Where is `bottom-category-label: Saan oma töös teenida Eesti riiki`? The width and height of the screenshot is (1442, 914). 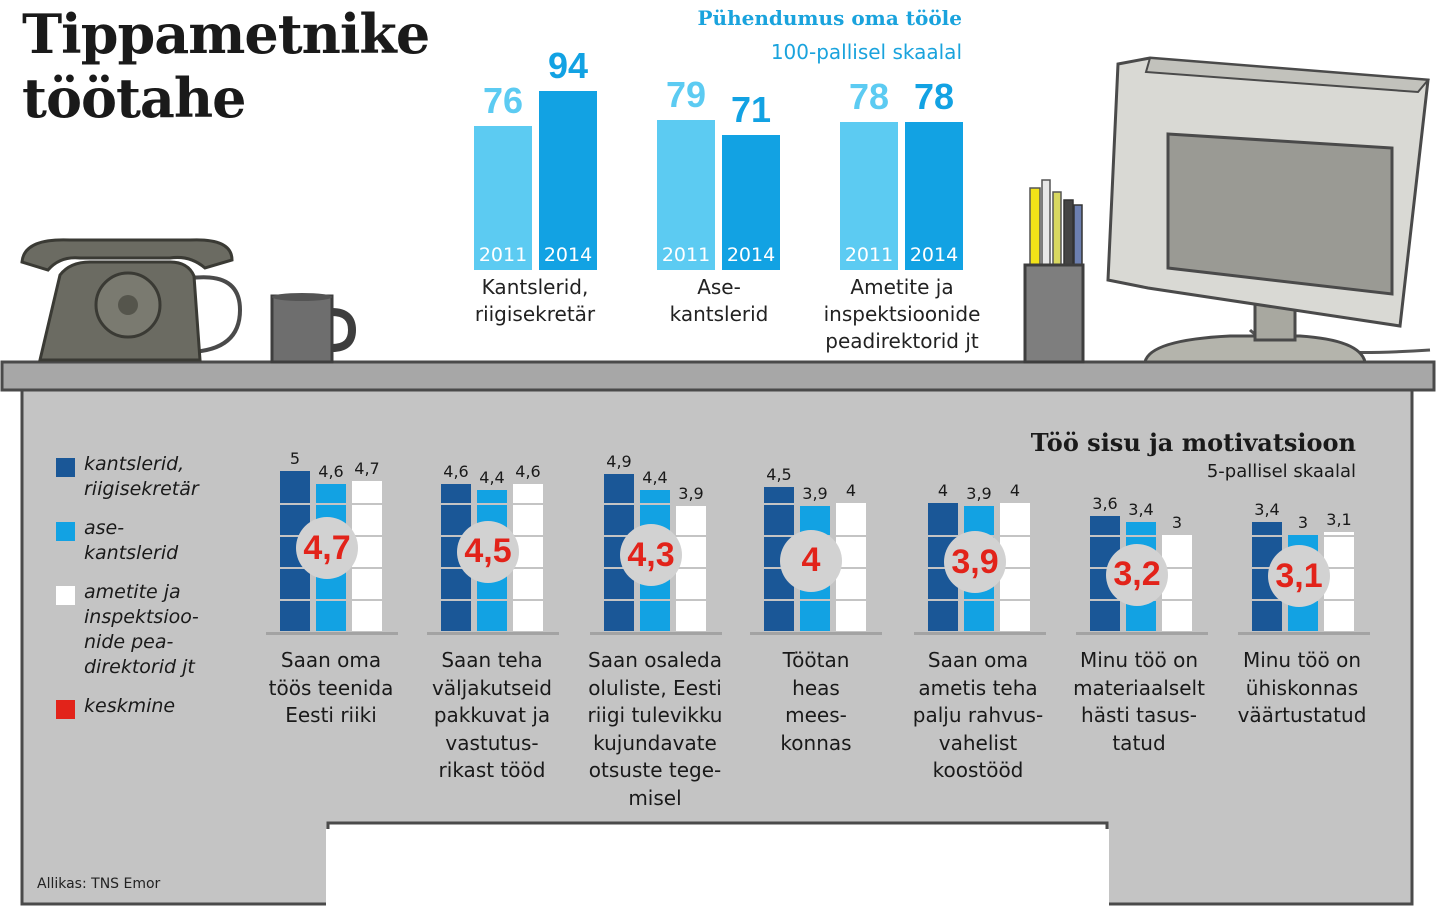 bottom-category-label: Saan oma töös teenida Eesti riiki is located at coordinates (331, 687).